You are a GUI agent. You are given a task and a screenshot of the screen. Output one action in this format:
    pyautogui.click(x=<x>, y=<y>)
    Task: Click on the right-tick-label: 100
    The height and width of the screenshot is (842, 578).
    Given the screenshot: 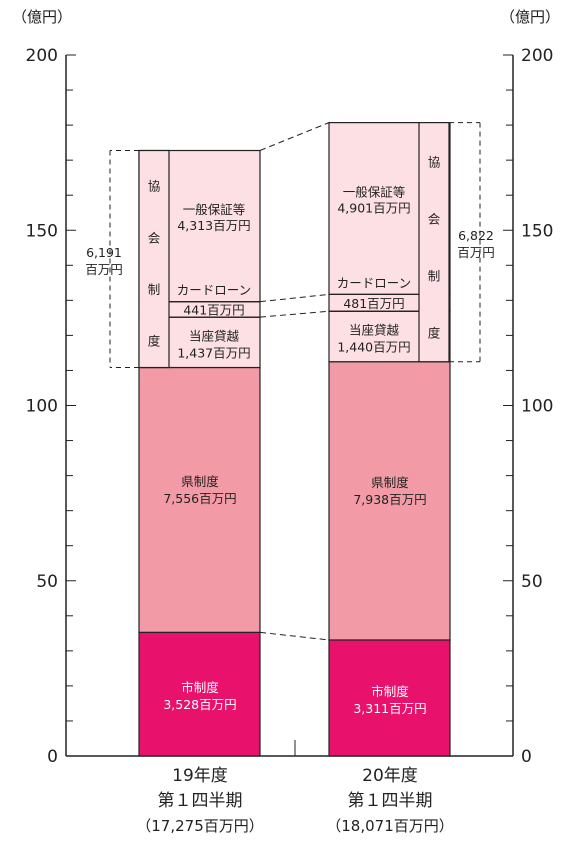 What is the action you would take?
    pyautogui.click(x=537, y=407)
    